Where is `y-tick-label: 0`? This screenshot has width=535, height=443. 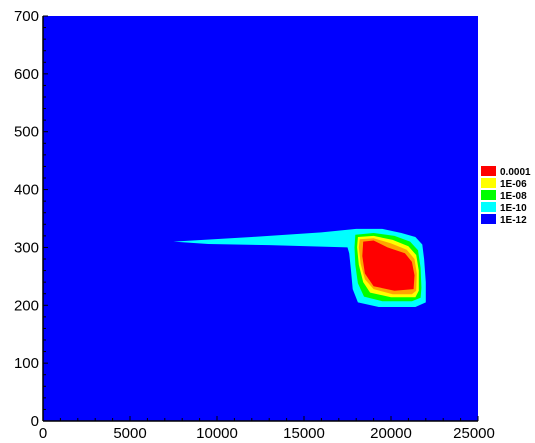 y-tick-label: 0 is located at coordinates (35, 421).